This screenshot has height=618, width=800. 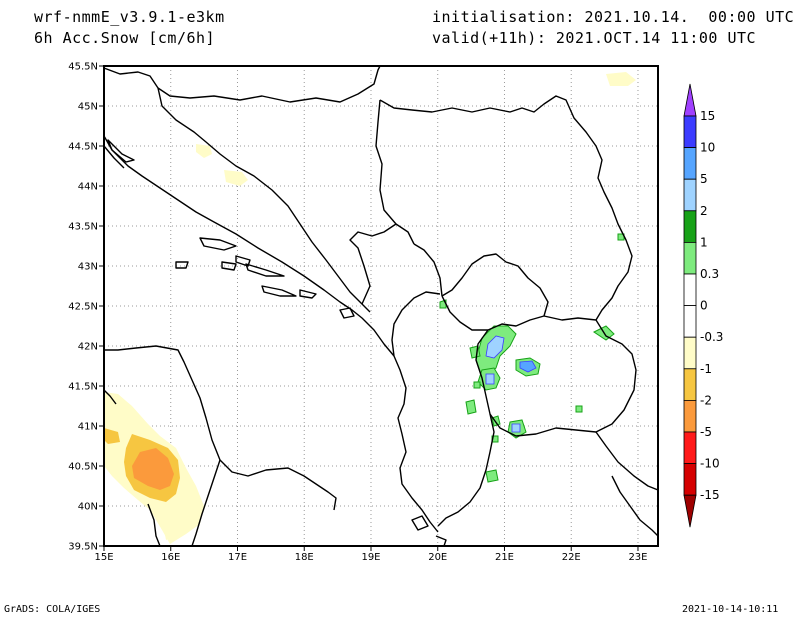 What do you see at coordinates (711, 337) in the screenshot?
I see `colorbar-label: -0.3` at bounding box center [711, 337].